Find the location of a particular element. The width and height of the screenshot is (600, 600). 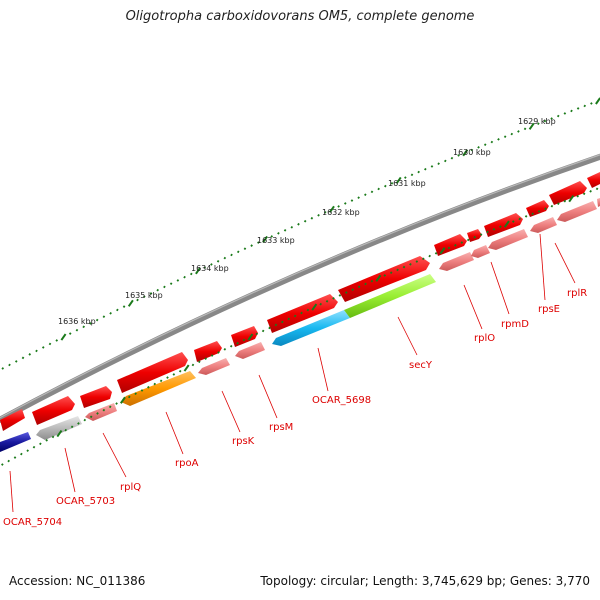

scale-label-1631: 1631 kbp is located at coordinates (407, 183).